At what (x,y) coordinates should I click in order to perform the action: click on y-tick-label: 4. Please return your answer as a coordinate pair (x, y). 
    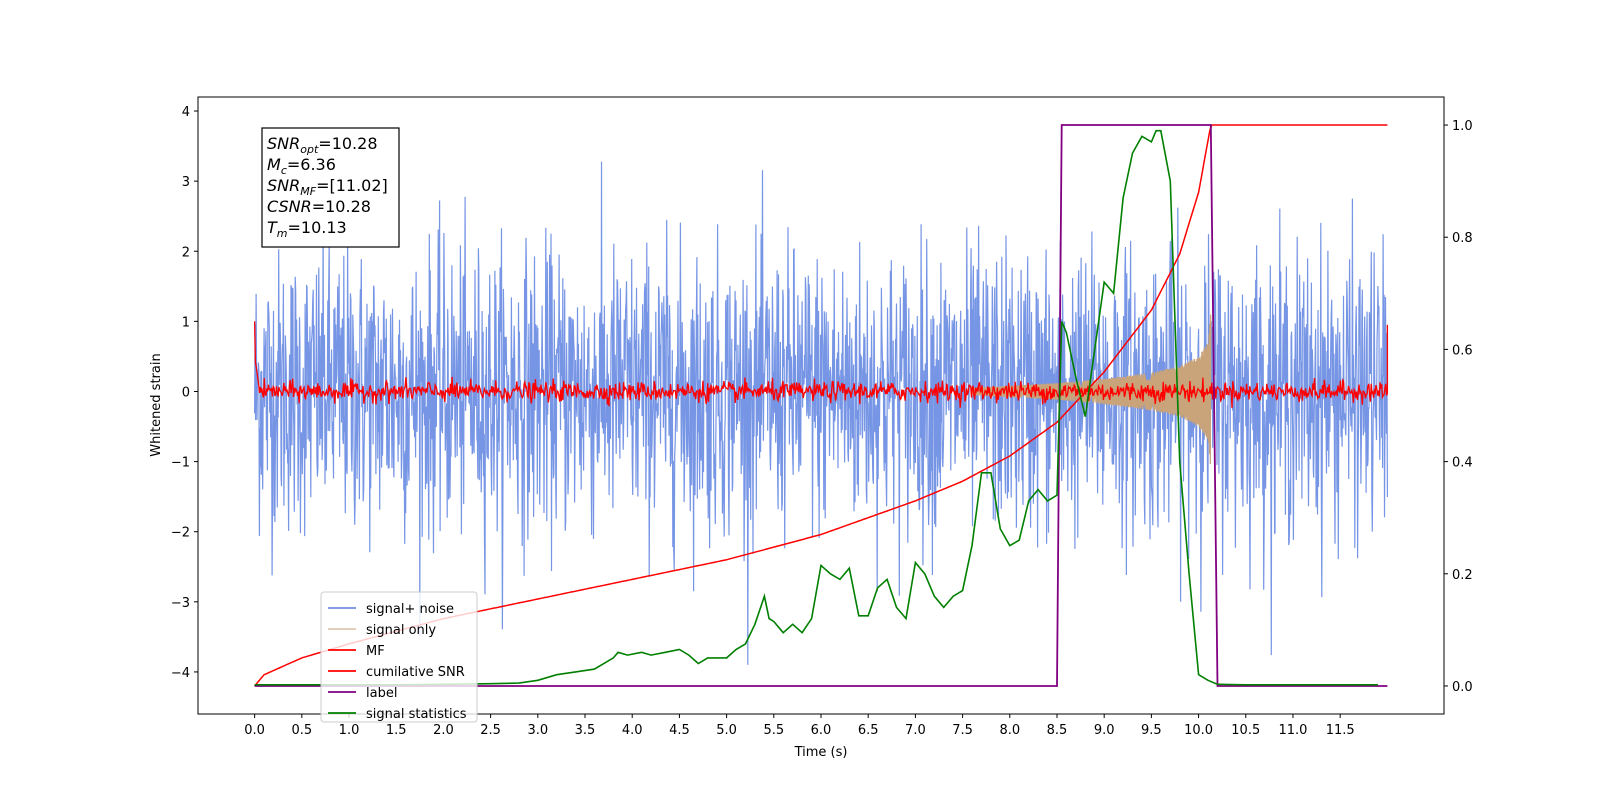
    Looking at the image, I should click on (186, 112).